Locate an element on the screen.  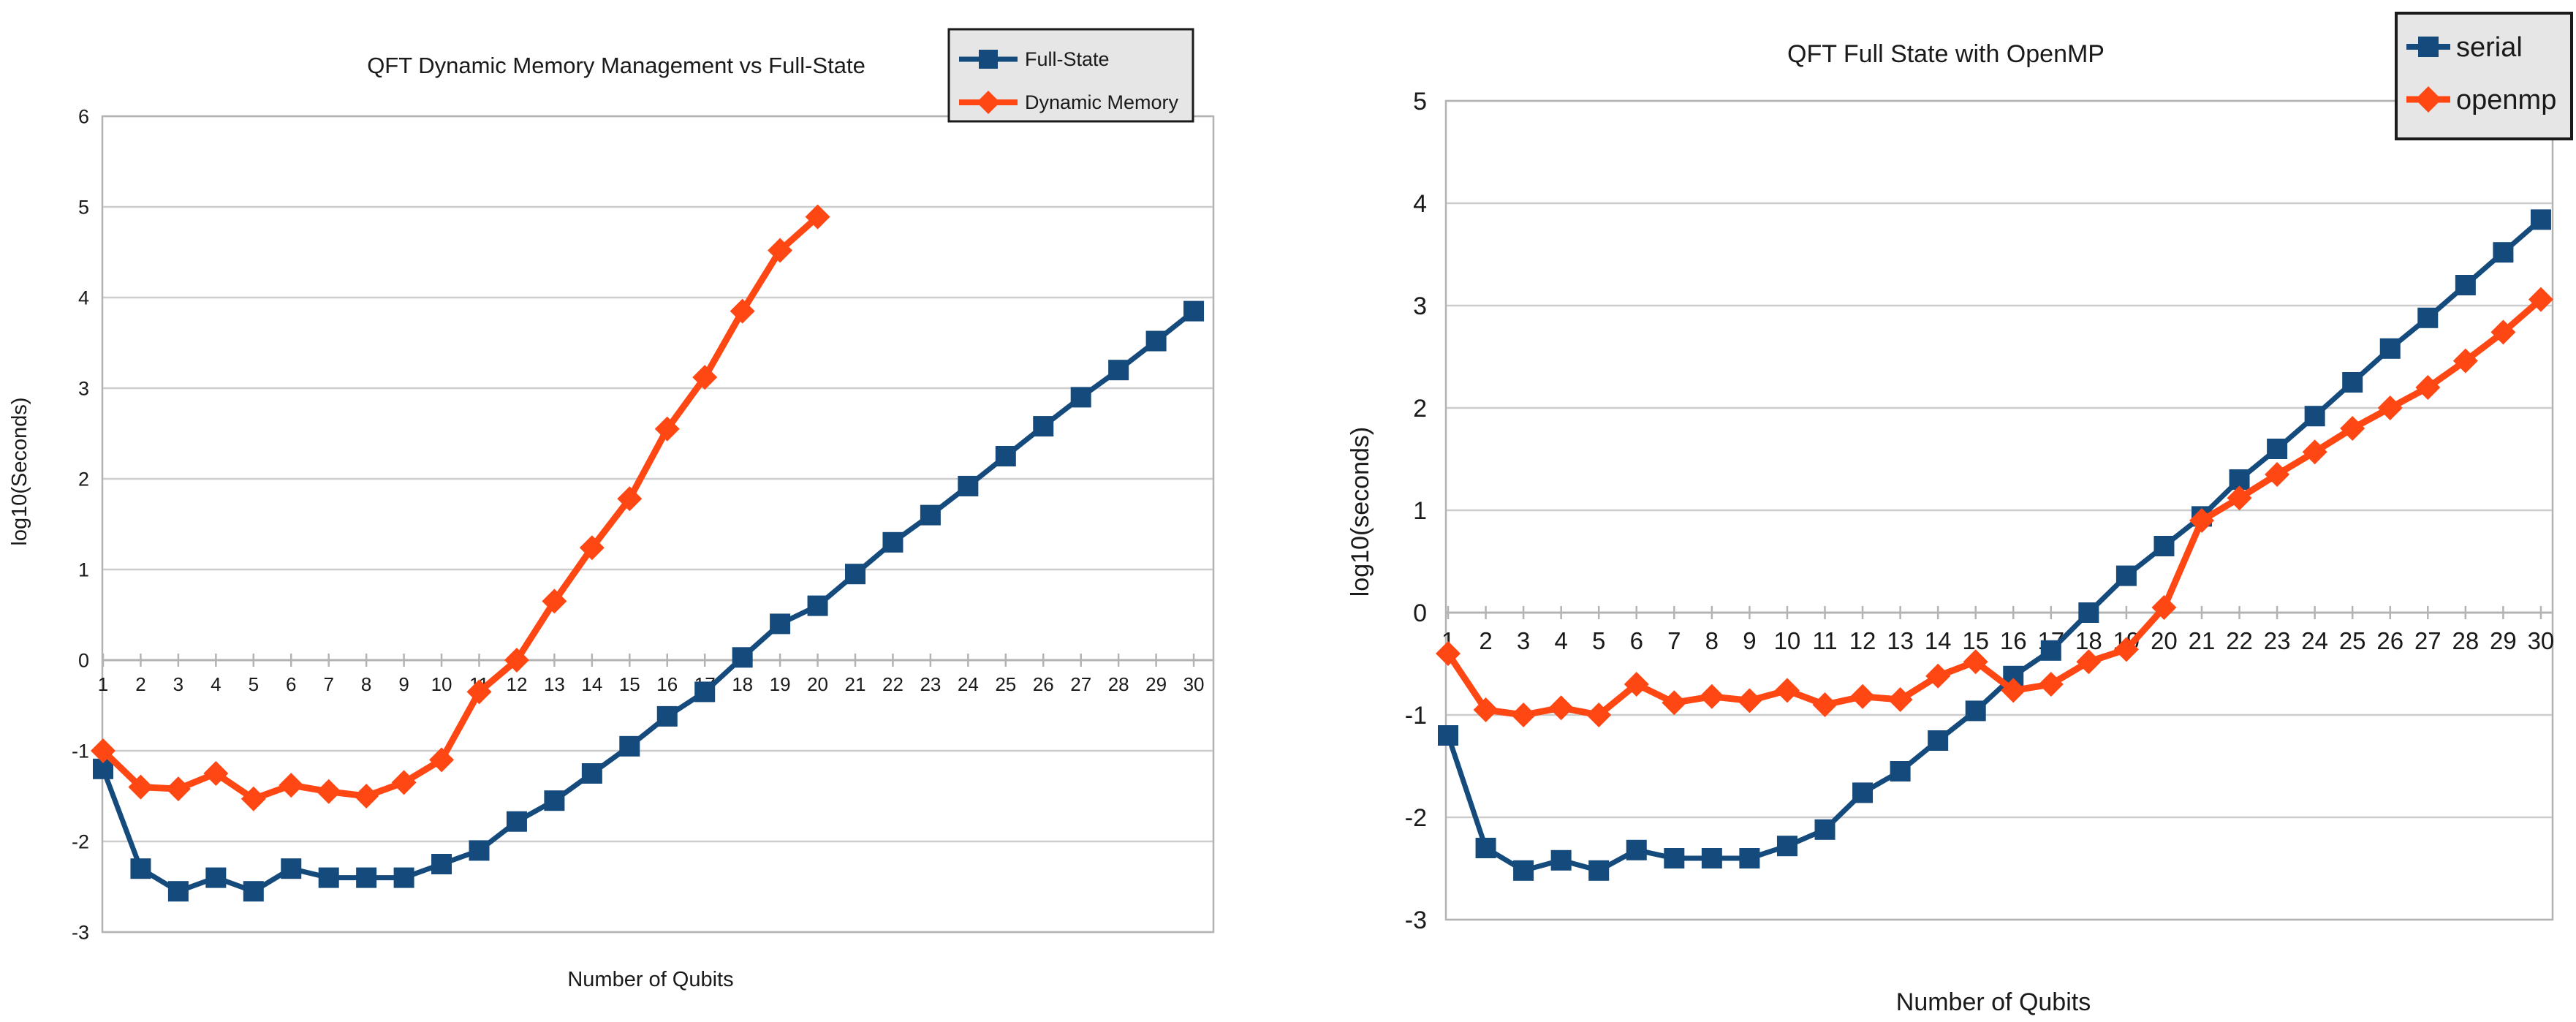
x-tick-label: 6 is located at coordinates (1636, 640).